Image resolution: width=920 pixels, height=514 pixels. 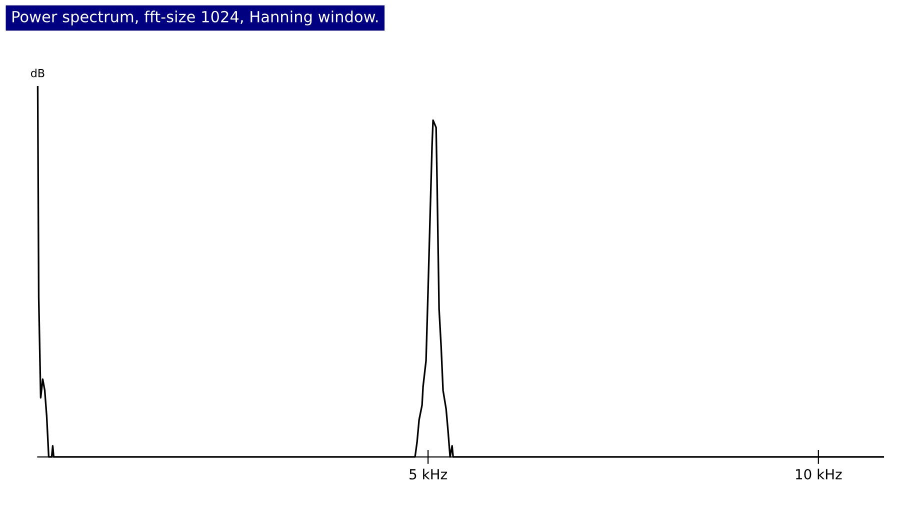 What do you see at coordinates (428, 474) in the screenshot?
I see `x-tick-label: 5 kHz` at bounding box center [428, 474].